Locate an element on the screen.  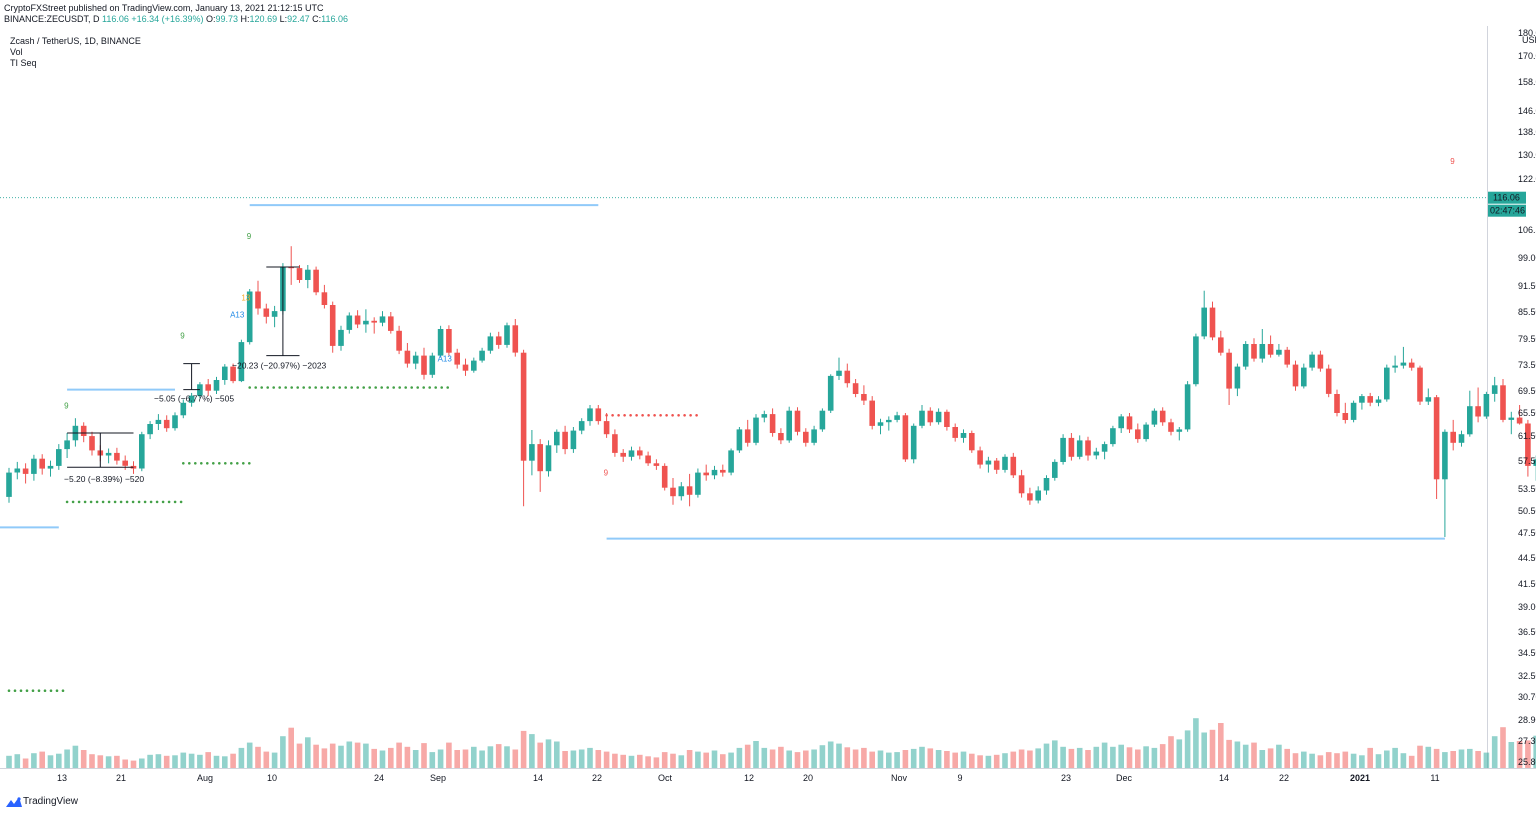
price-tick: 122.00 is located at coordinates (1527, 179).